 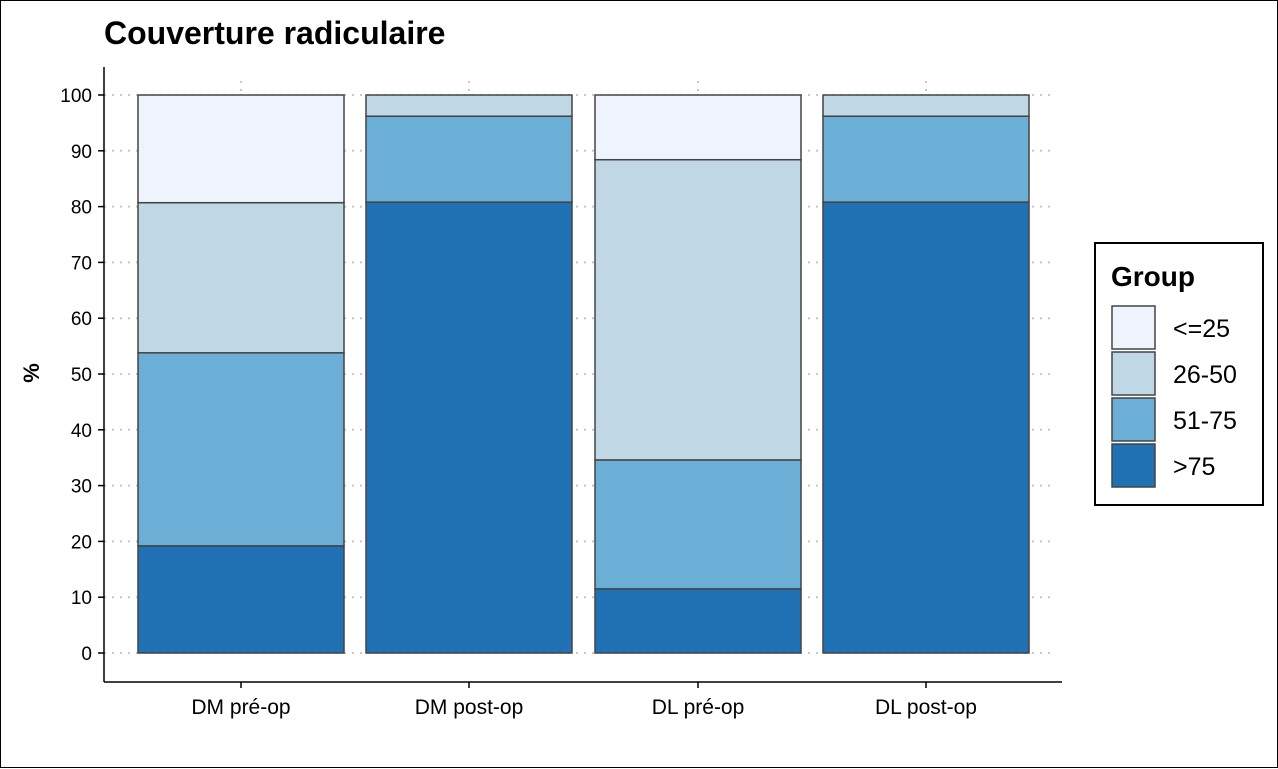 I want to click on legend-title: Group, so click(x=1153, y=276).